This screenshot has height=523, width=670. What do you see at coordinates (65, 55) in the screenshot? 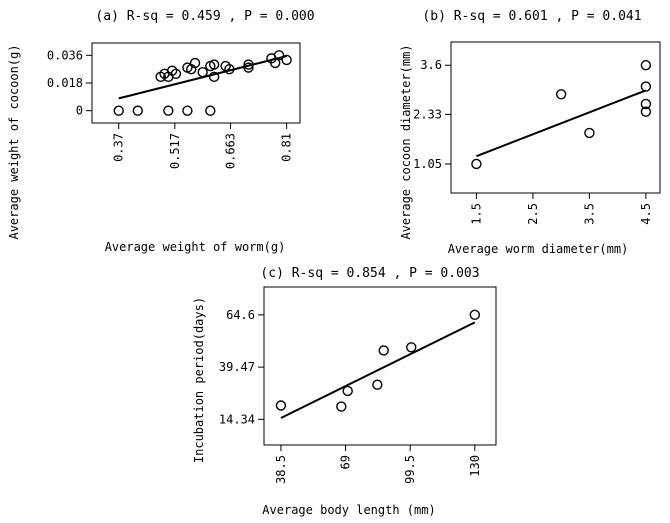
I see `y-tick-label: 0.036` at bounding box center [65, 55].